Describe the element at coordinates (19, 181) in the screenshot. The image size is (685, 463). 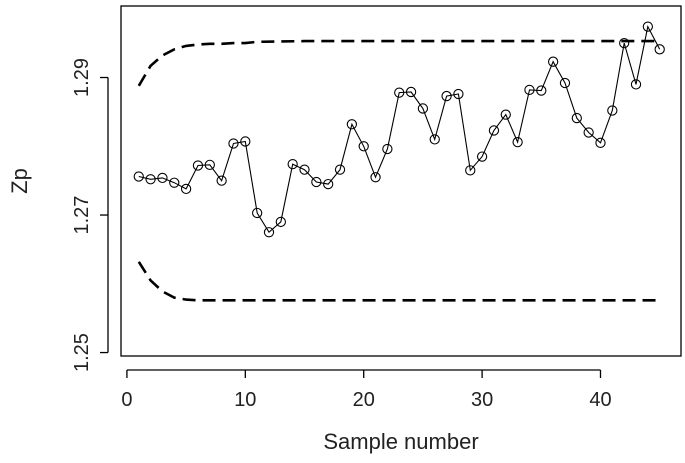
I see `y-axis-label: Zp` at that location.